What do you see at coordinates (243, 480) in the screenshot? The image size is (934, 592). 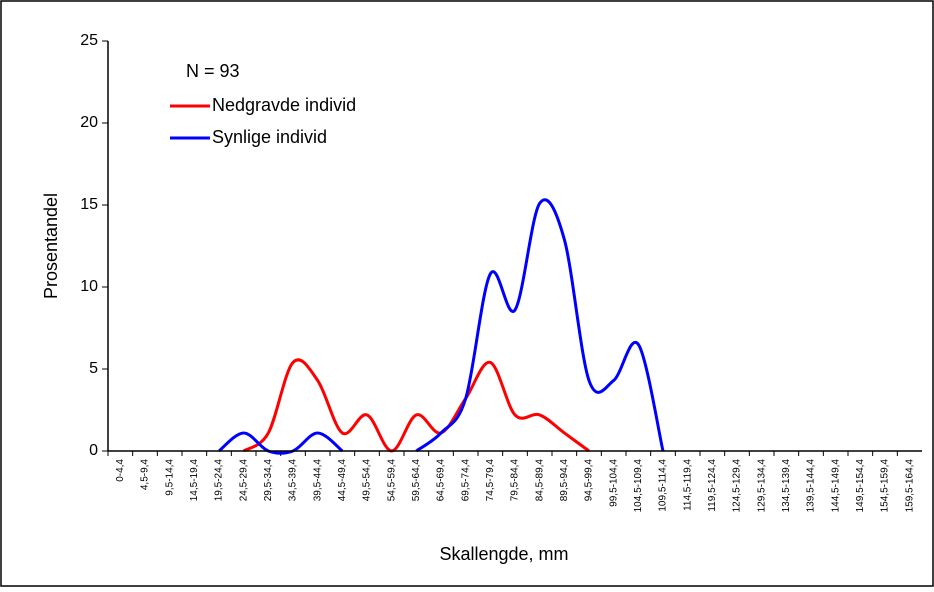 I see `x-tick-label: 24,5-29,4` at bounding box center [243, 480].